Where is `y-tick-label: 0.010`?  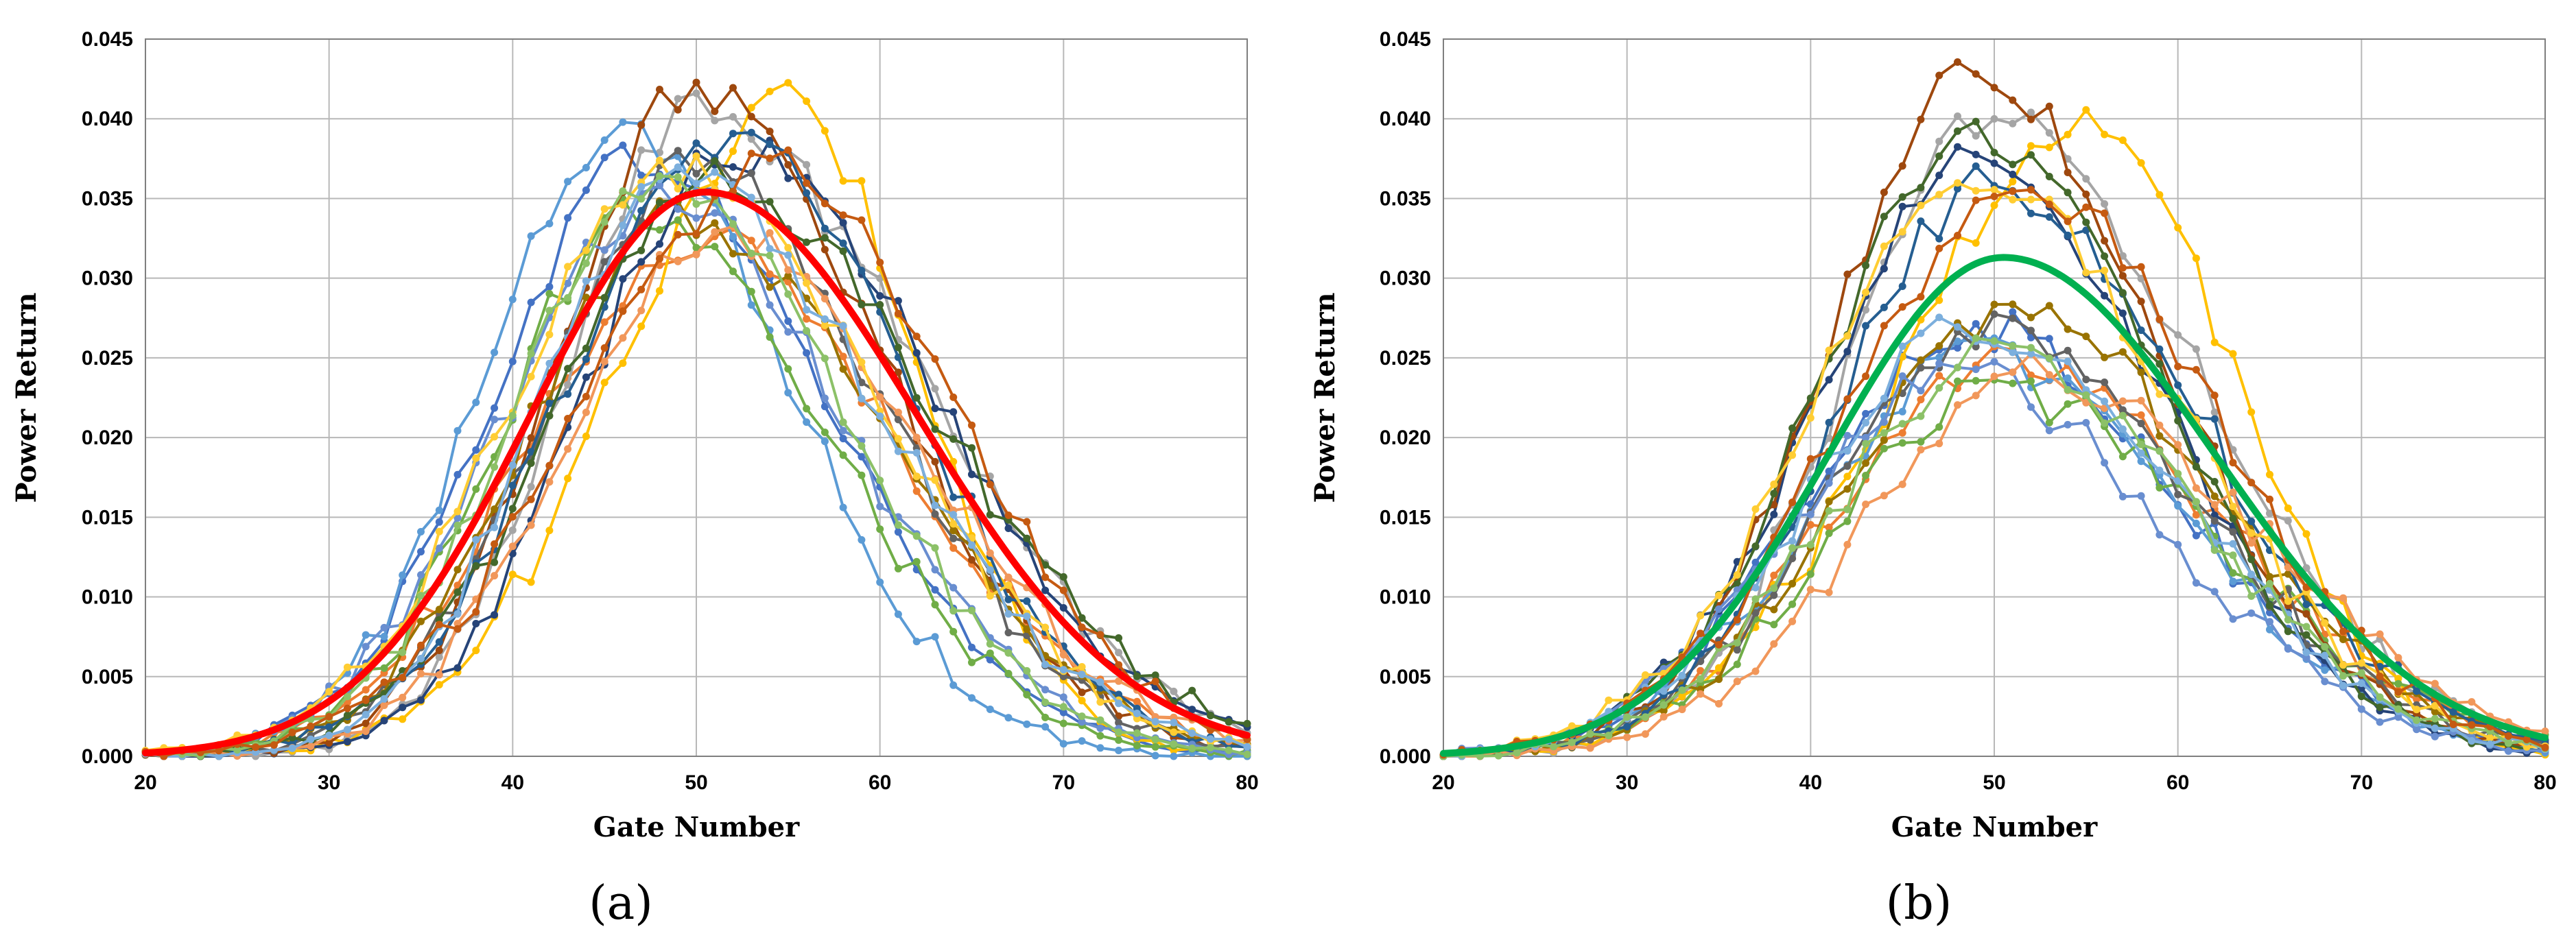 y-tick-label: 0.010 is located at coordinates (107, 597).